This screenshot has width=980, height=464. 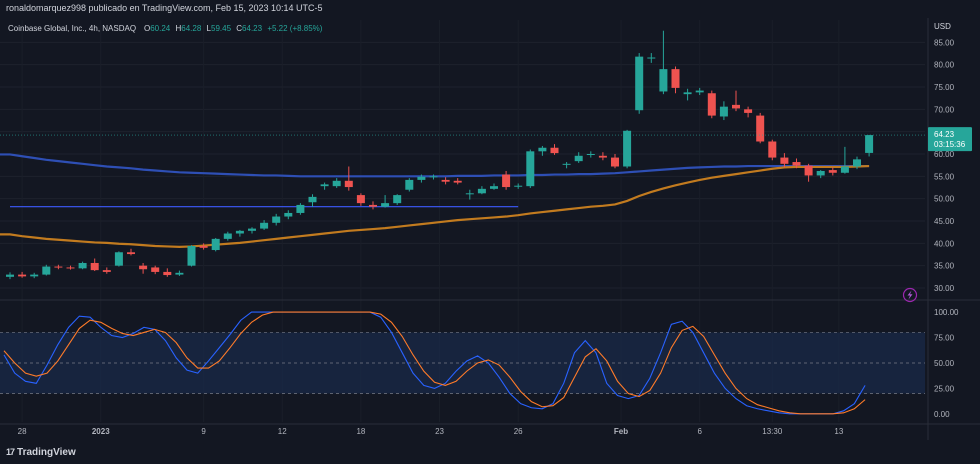 I want to click on price-tick-label: 60.00, so click(x=944, y=154).